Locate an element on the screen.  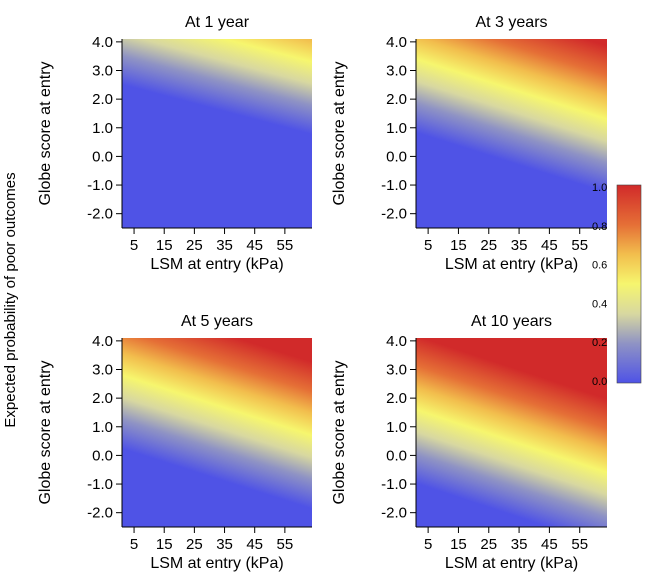
colorbar: 1.0 0.8 0.6 0.4 0.2 0.0 is located at coordinates (617, 285).